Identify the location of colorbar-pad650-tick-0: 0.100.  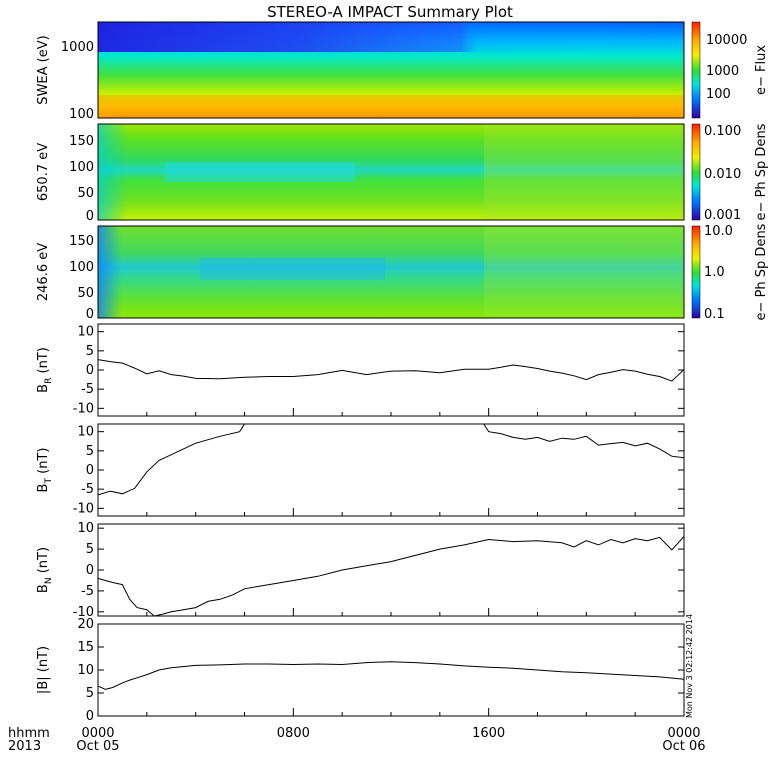
(722, 131).